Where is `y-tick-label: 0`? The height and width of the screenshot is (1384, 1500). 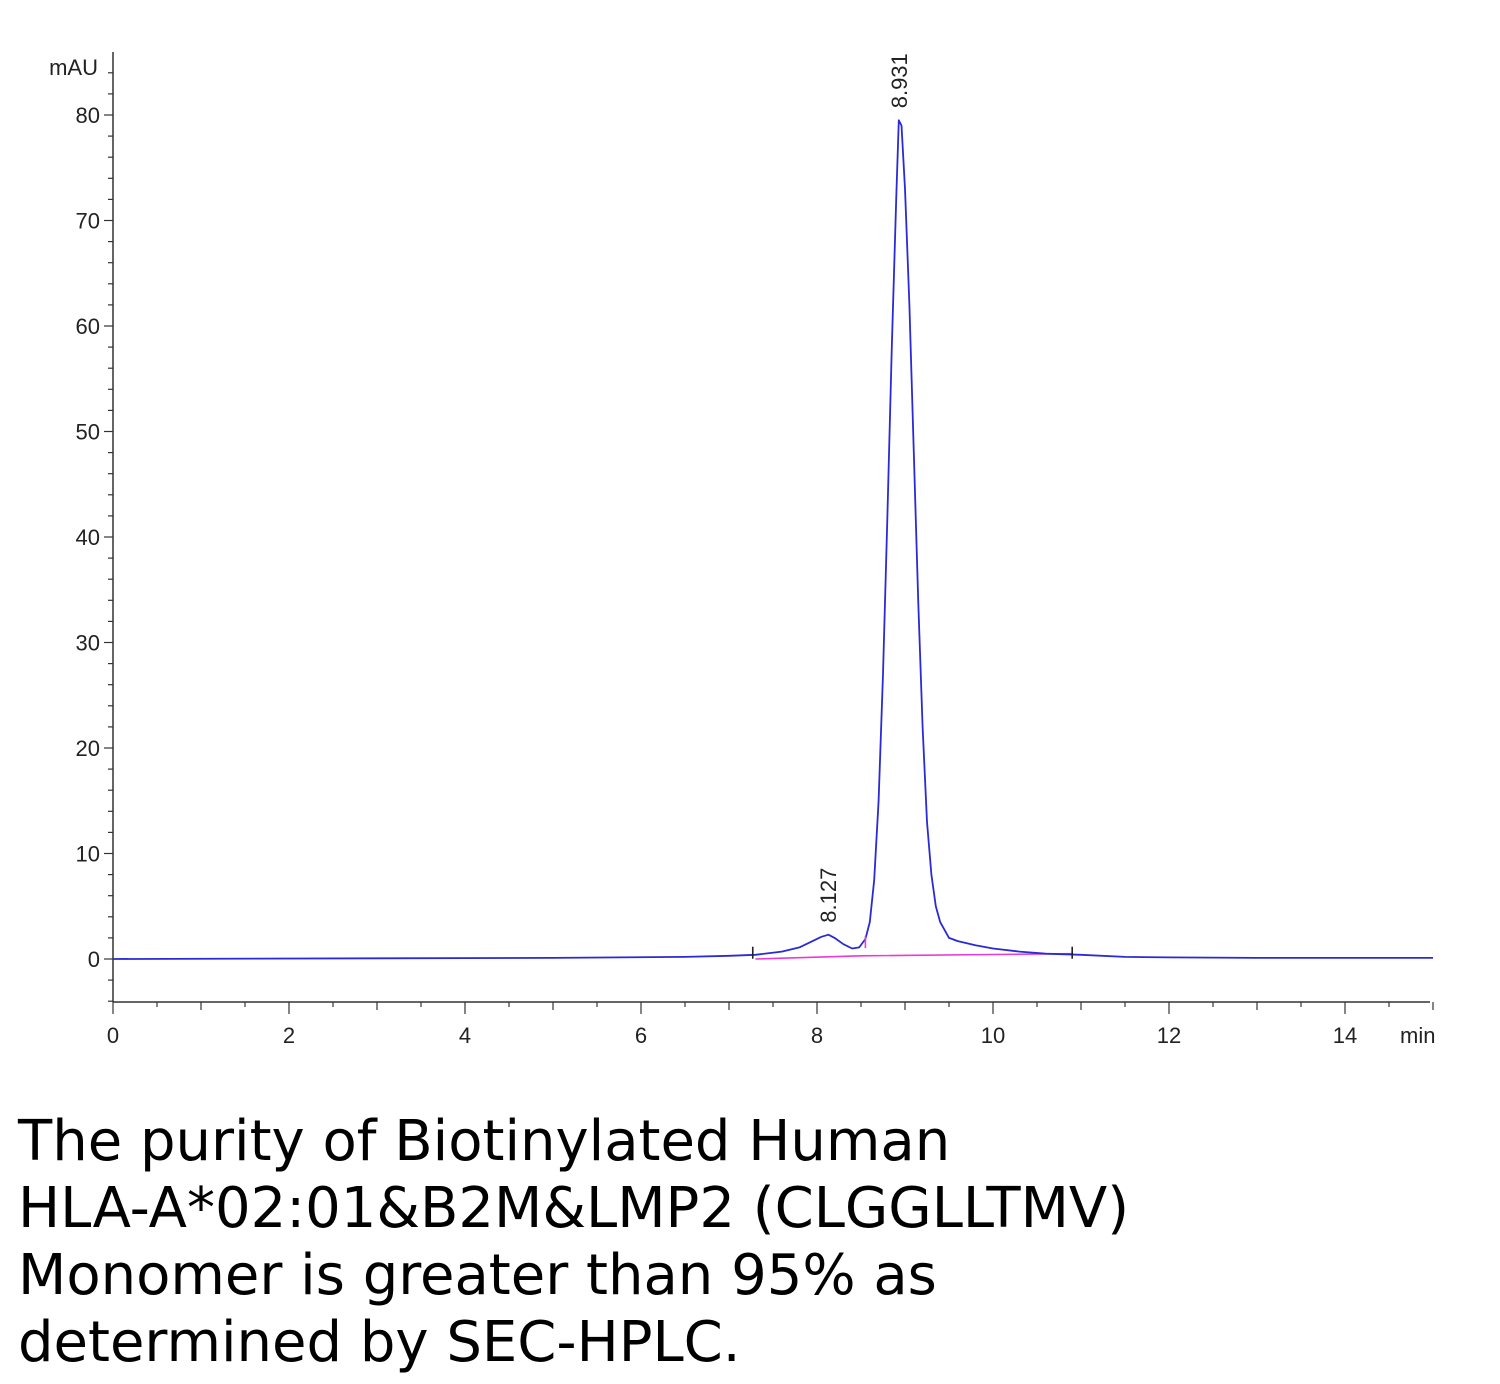
y-tick-label: 0 is located at coordinates (94, 959).